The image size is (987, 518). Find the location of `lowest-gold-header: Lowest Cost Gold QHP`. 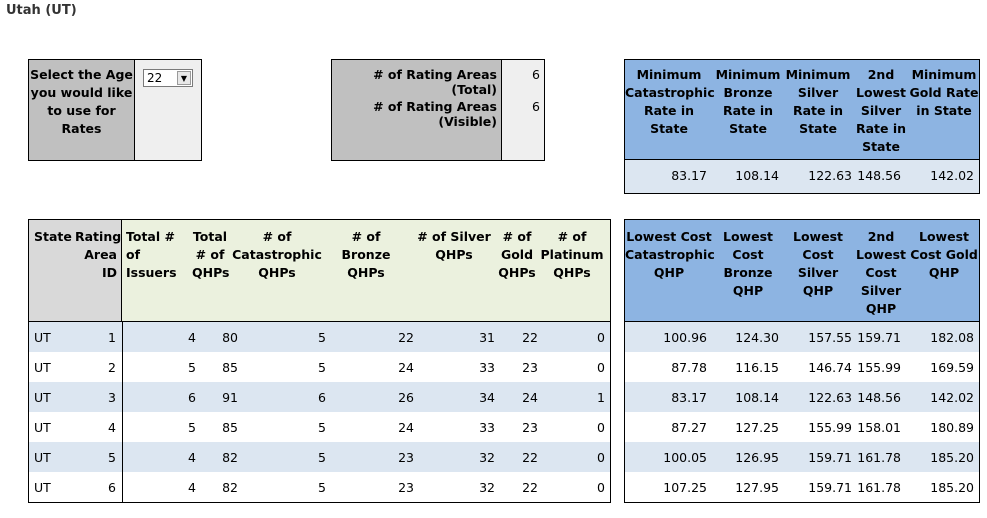

lowest-gold-header: Lowest Cost Gold QHP is located at coordinates (944, 254).